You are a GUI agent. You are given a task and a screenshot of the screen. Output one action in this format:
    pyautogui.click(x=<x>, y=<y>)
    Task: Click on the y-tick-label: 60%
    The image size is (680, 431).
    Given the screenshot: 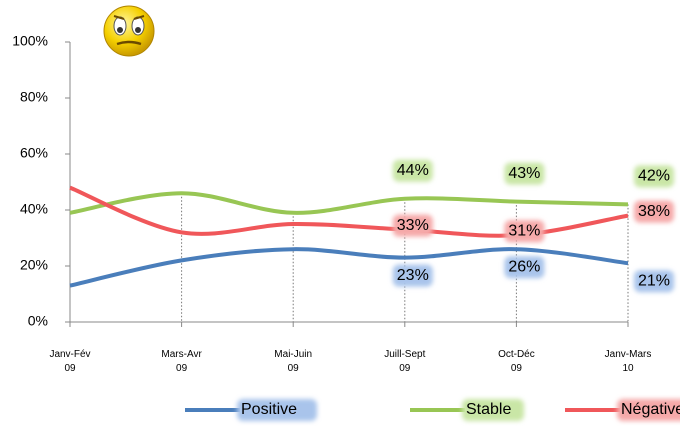 What is the action you would take?
    pyautogui.click(x=34, y=153)
    